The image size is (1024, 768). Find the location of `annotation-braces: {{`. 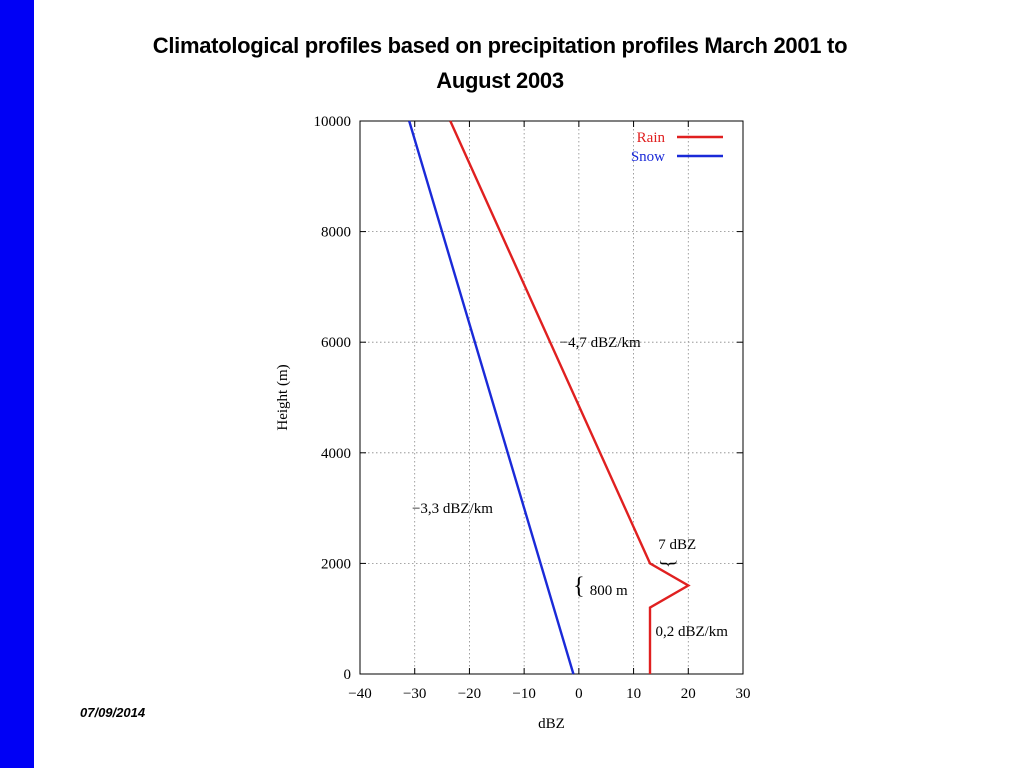

annotation-braces: {{ is located at coordinates (626, 579).